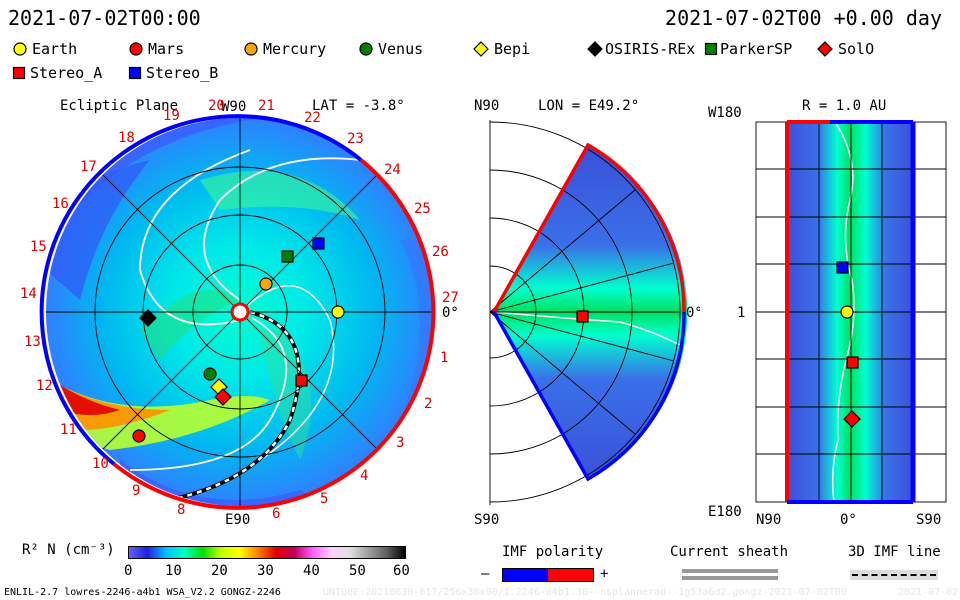 The height and width of the screenshot is (600, 960). Describe the element at coordinates (181, 510) in the screenshot. I see `rotation-label: 8` at that location.